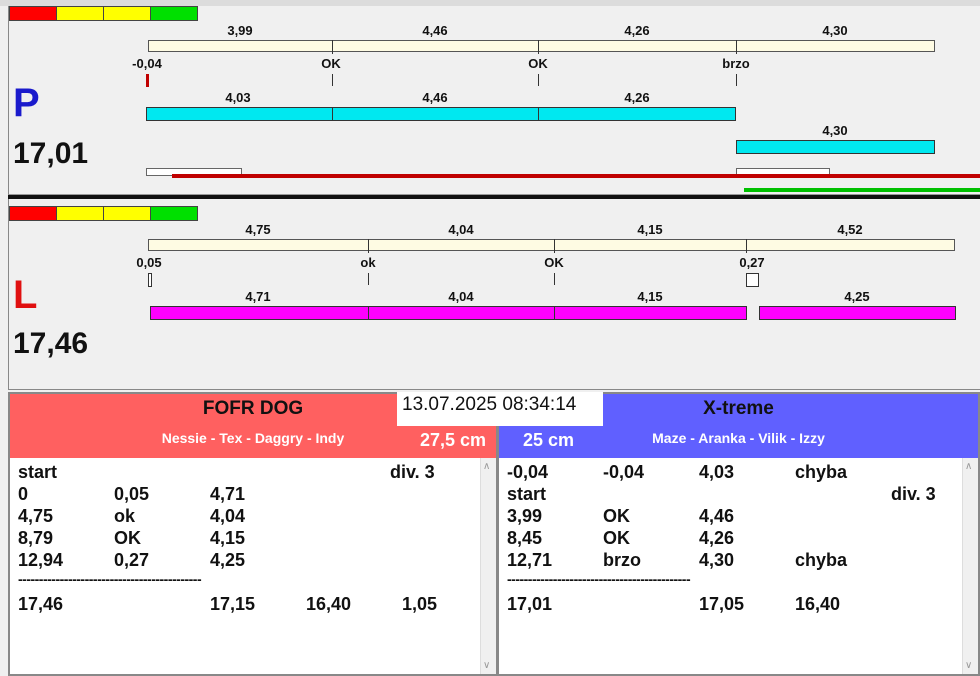  What do you see at coordinates (253, 408) in the screenshot?
I see `team-name: FOFR DOG` at bounding box center [253, 408].